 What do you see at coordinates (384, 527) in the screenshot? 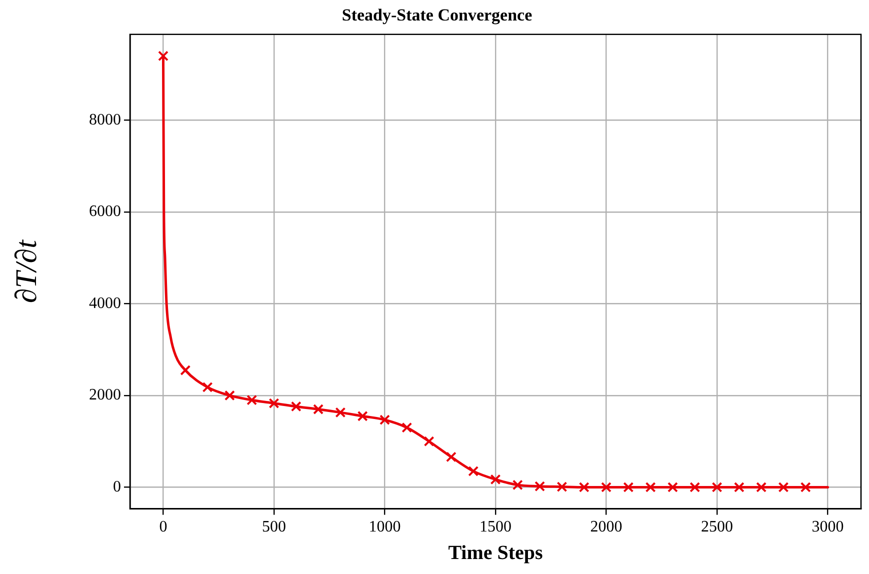
I see `x-tick-label: 1000` at bounding box center [384, 527].